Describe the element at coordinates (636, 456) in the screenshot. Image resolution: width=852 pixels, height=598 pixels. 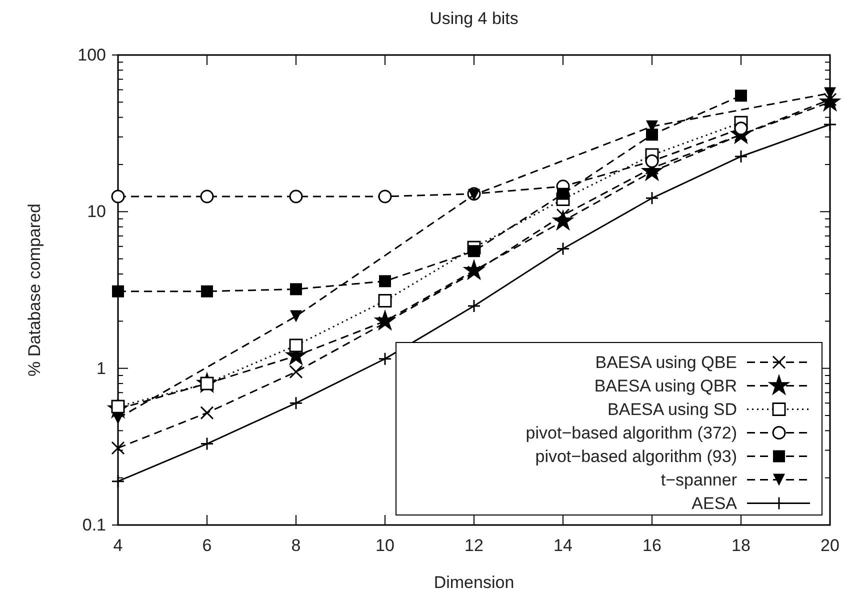
I see `legend-label: pivot−based algorithm (93)` at that location.